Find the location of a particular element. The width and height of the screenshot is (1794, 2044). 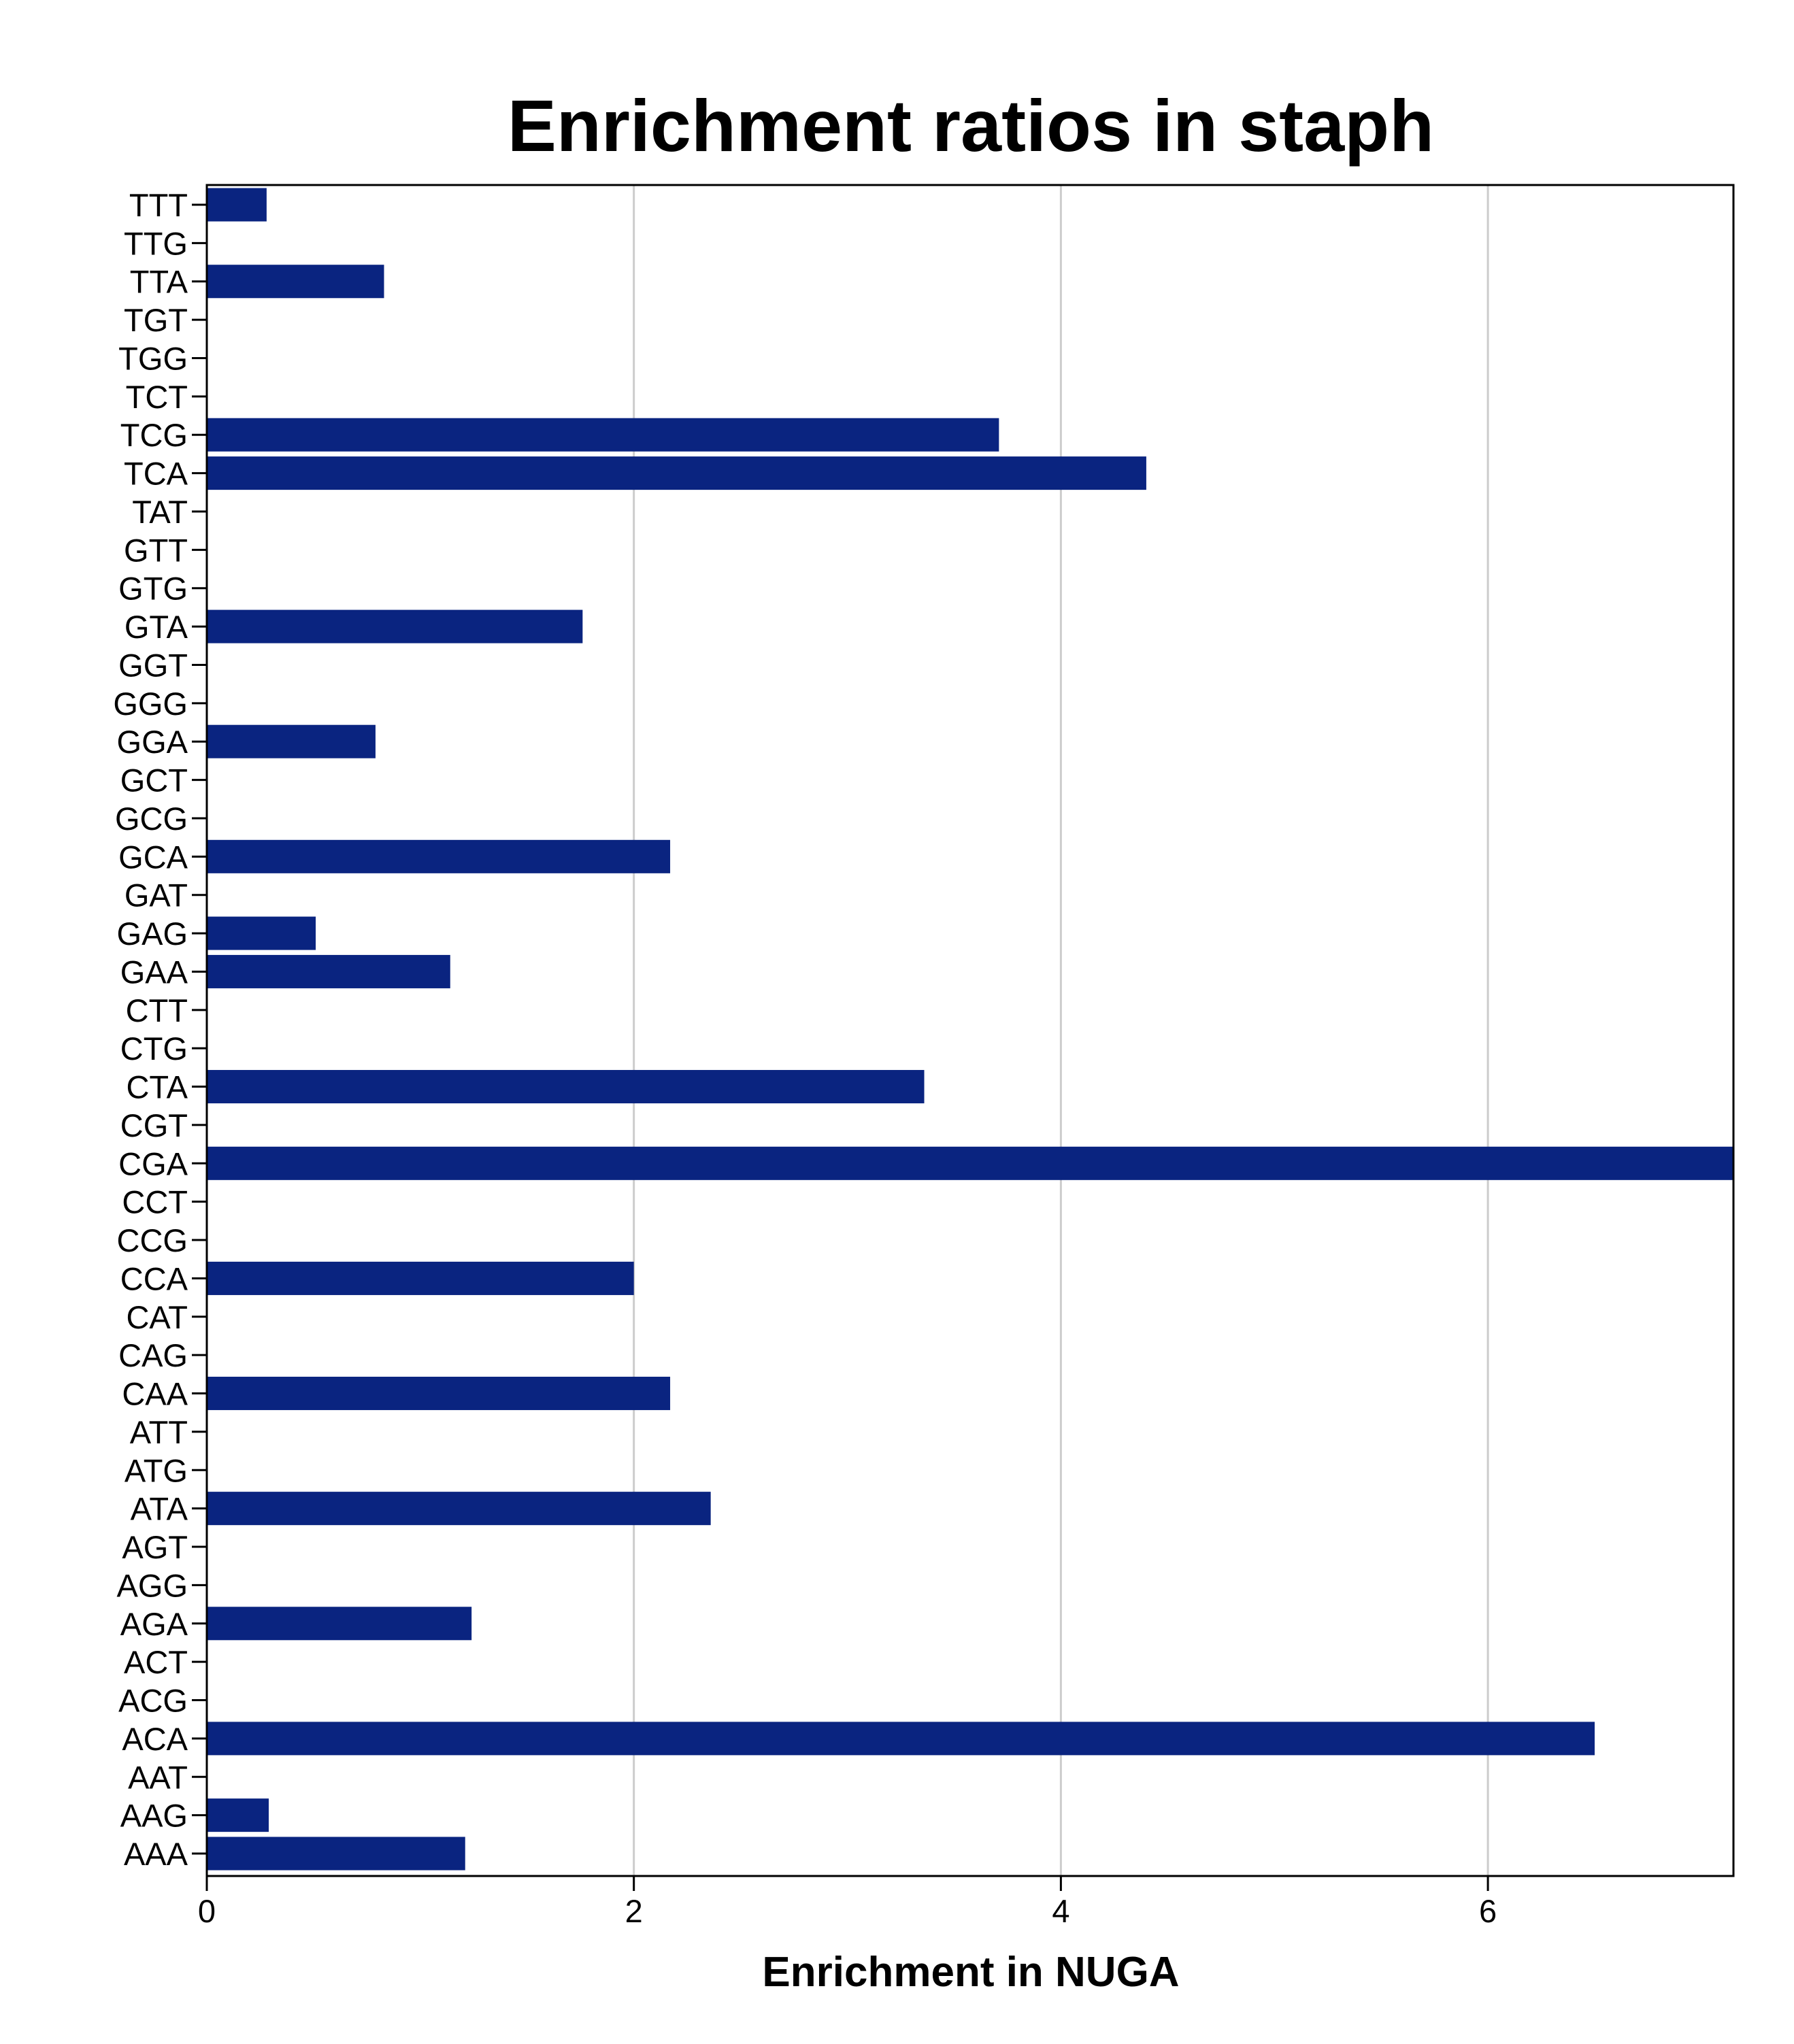

y-tick-label: CTT is located at coordinates (157, 1010).